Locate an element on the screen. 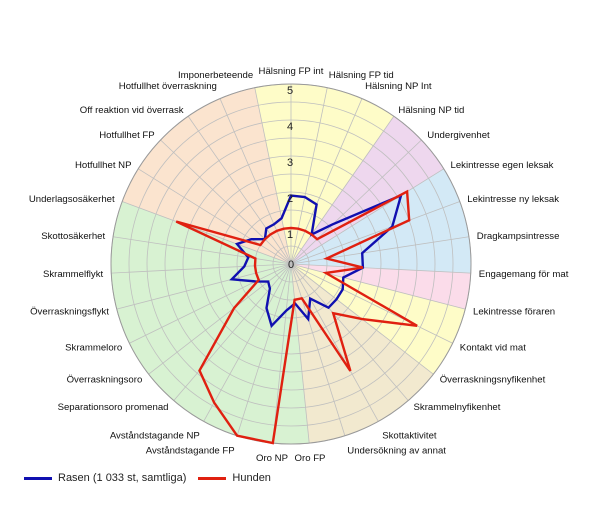  category-label: Kontakt vid mat is located at coordinates (493, 347).